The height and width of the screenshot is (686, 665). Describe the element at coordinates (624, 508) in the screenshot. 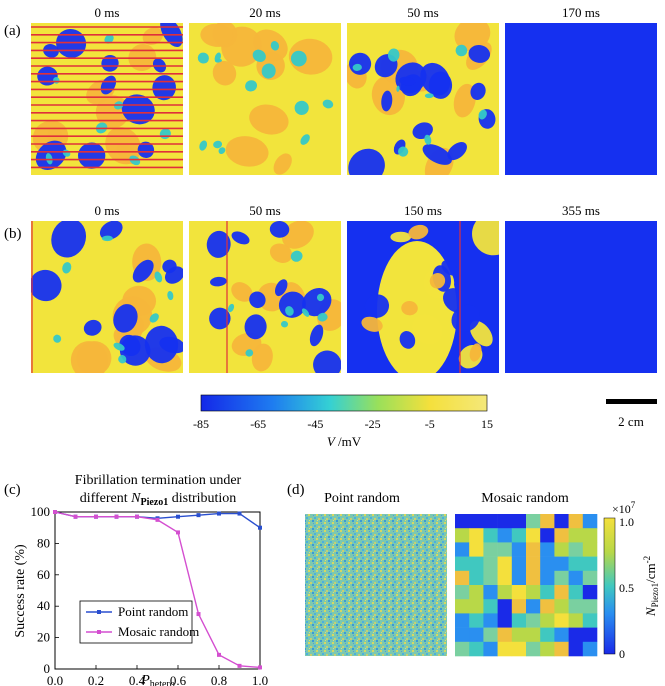

I see `npiezo-colorbar-exponent: ×10⁷` at that location.